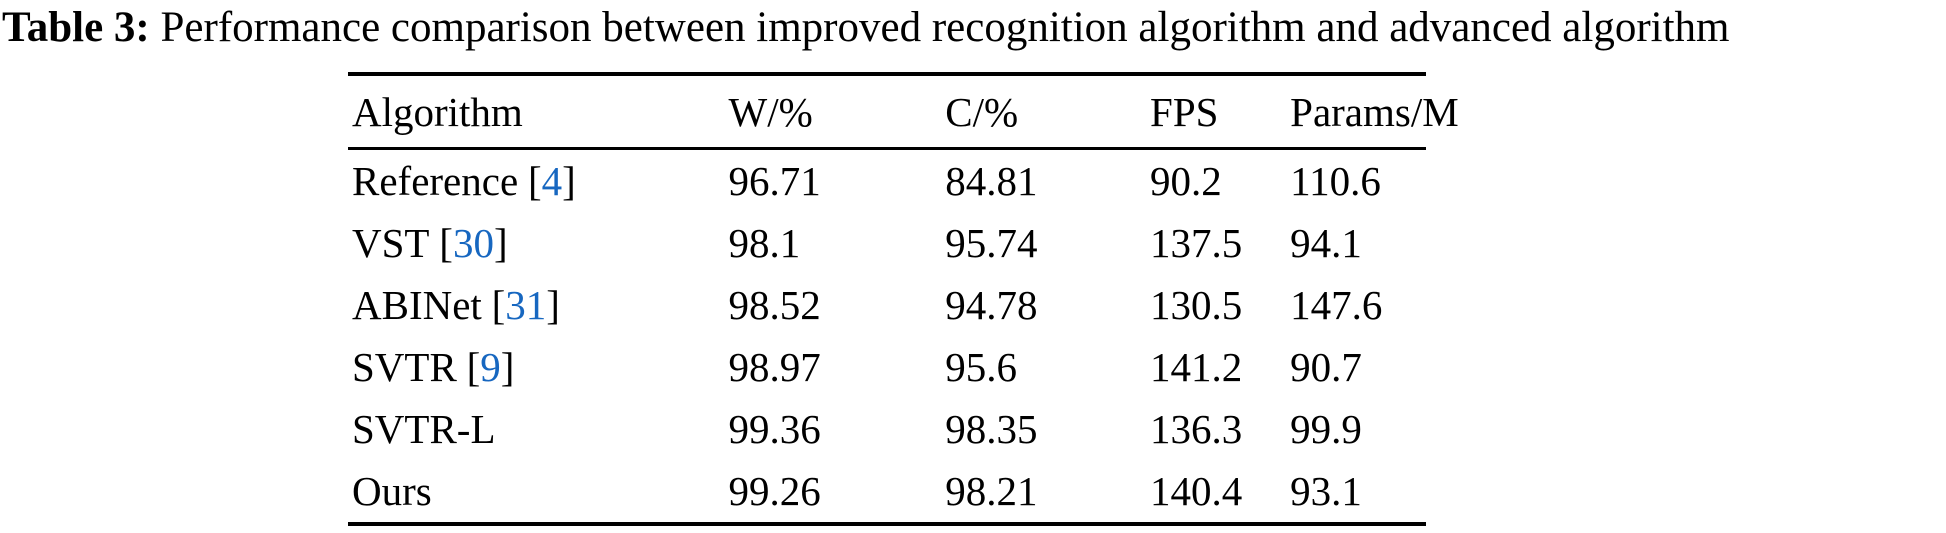 The width and height of the screenshot is (1946, 533). What do you see at coordinates (1196, 429) in the screenshot?
I see `cell-fps: 136.3` at bounding box center [1196, 429].